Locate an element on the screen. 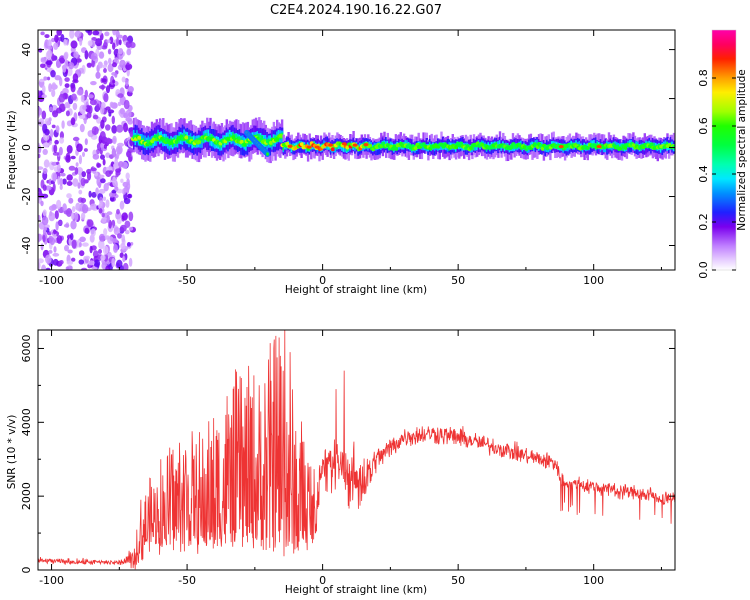 The image size is (750, 600). colorbar-ticks: 0.0 0.2 0.4 0.6 0.8 is located at coordinates (716, 174).